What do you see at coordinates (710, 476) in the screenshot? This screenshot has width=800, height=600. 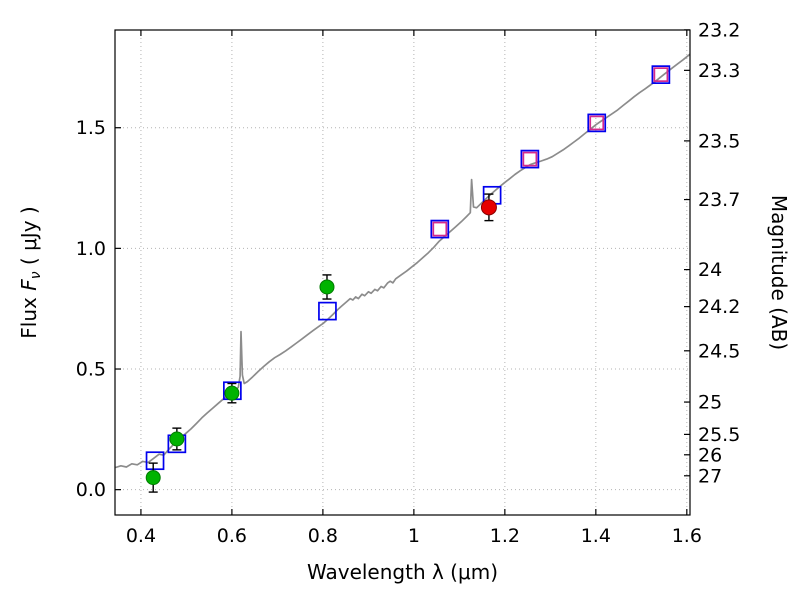 I see `y-right-tick-label: 27` at bounding box center [710, 476].